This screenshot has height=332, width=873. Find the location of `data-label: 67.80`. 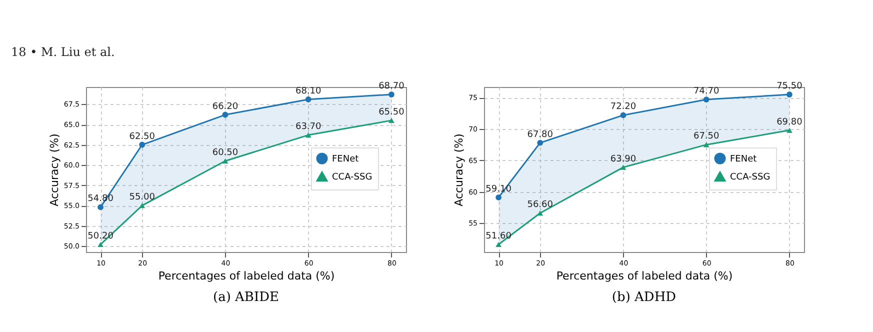

data-label: 67.80 is located at coordinates (540, 135).